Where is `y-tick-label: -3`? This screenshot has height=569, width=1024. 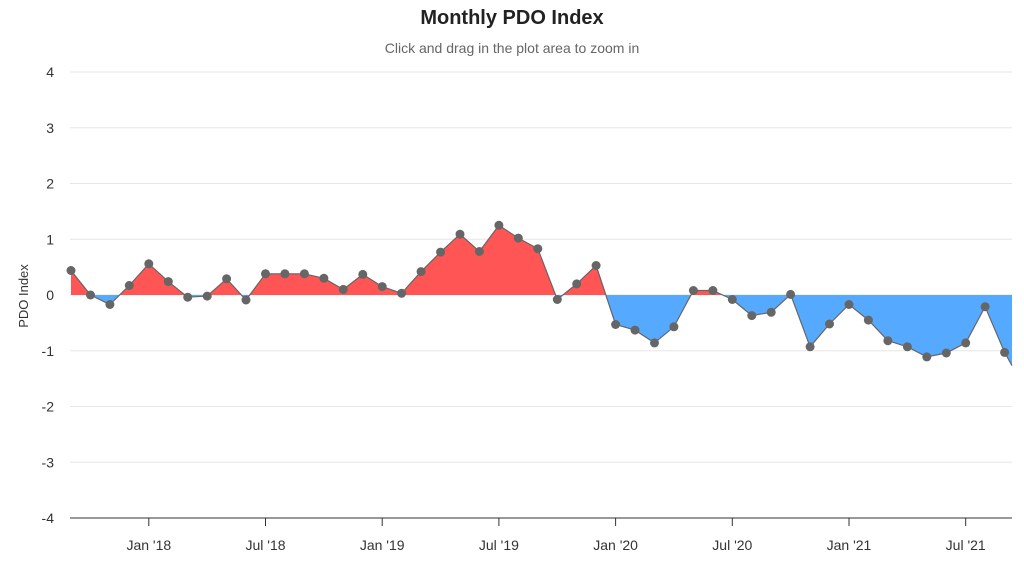 y-tick-label: -3 is located at coordinates (48, 462).